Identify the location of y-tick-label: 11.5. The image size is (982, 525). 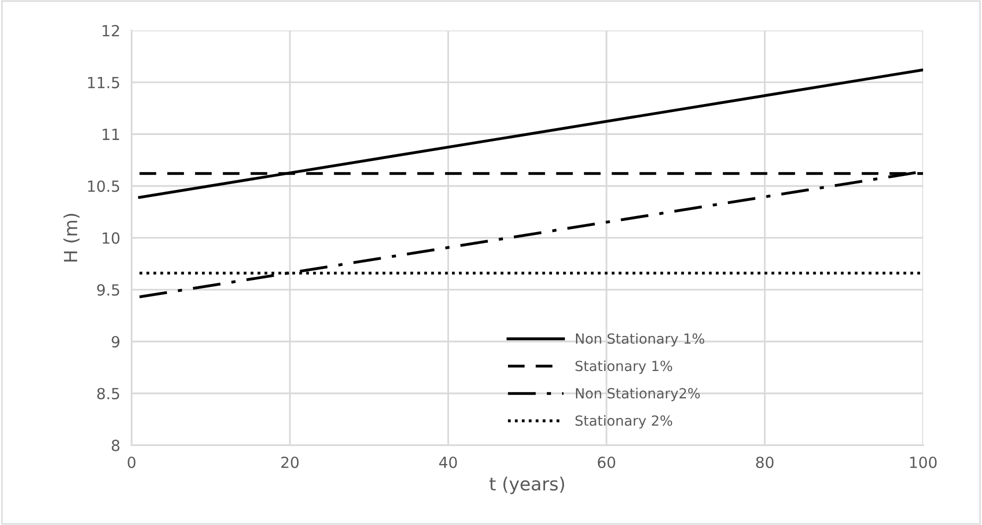
(104, 82).